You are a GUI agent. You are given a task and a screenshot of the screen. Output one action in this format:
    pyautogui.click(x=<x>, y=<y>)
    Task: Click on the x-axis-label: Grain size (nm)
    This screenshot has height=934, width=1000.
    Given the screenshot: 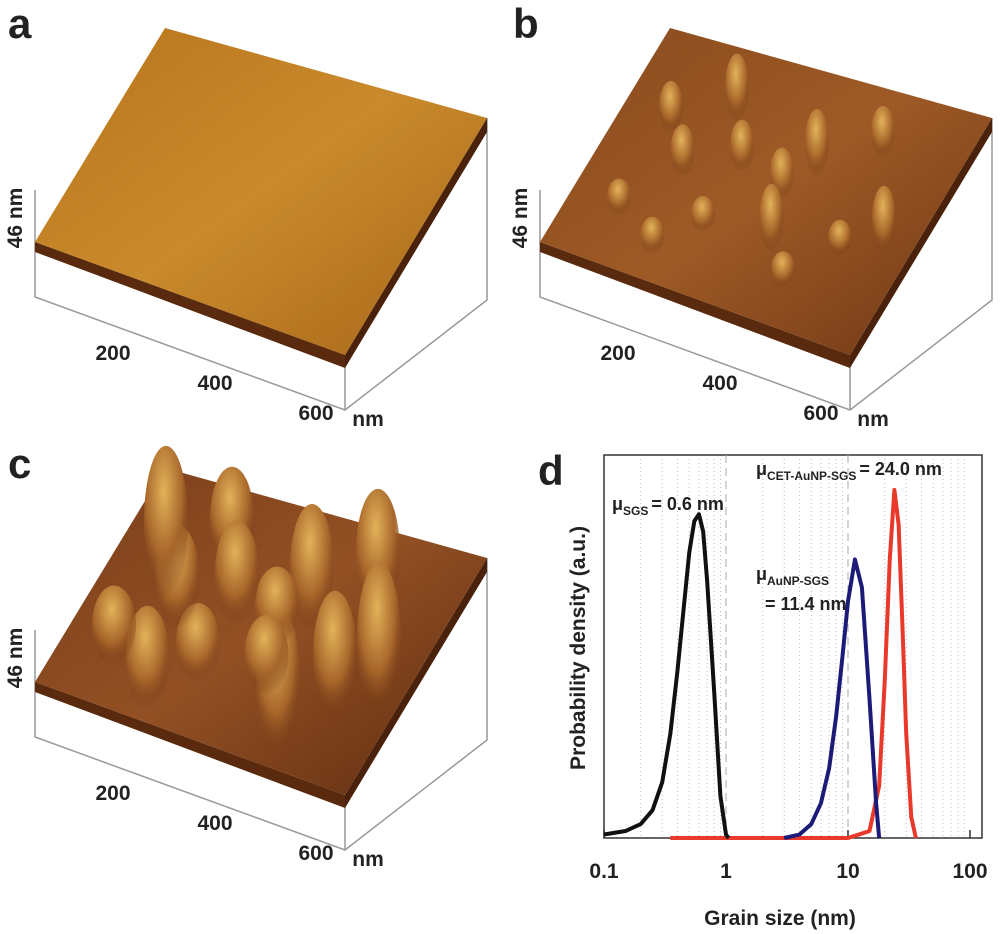 What is the action you would take?
    pyautogui.click(x=780, y=918)
    